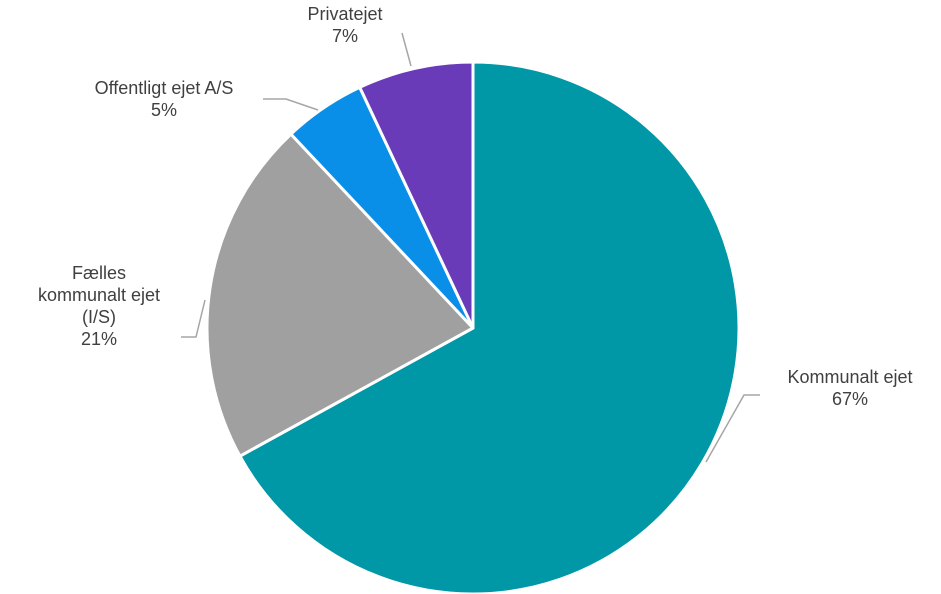  What do you see at coordinates (99, 306) in the screenshot?
I see `slice-label: Fælles kommunalt ejet (I/S) 21%` at bounding box center [99, 306].